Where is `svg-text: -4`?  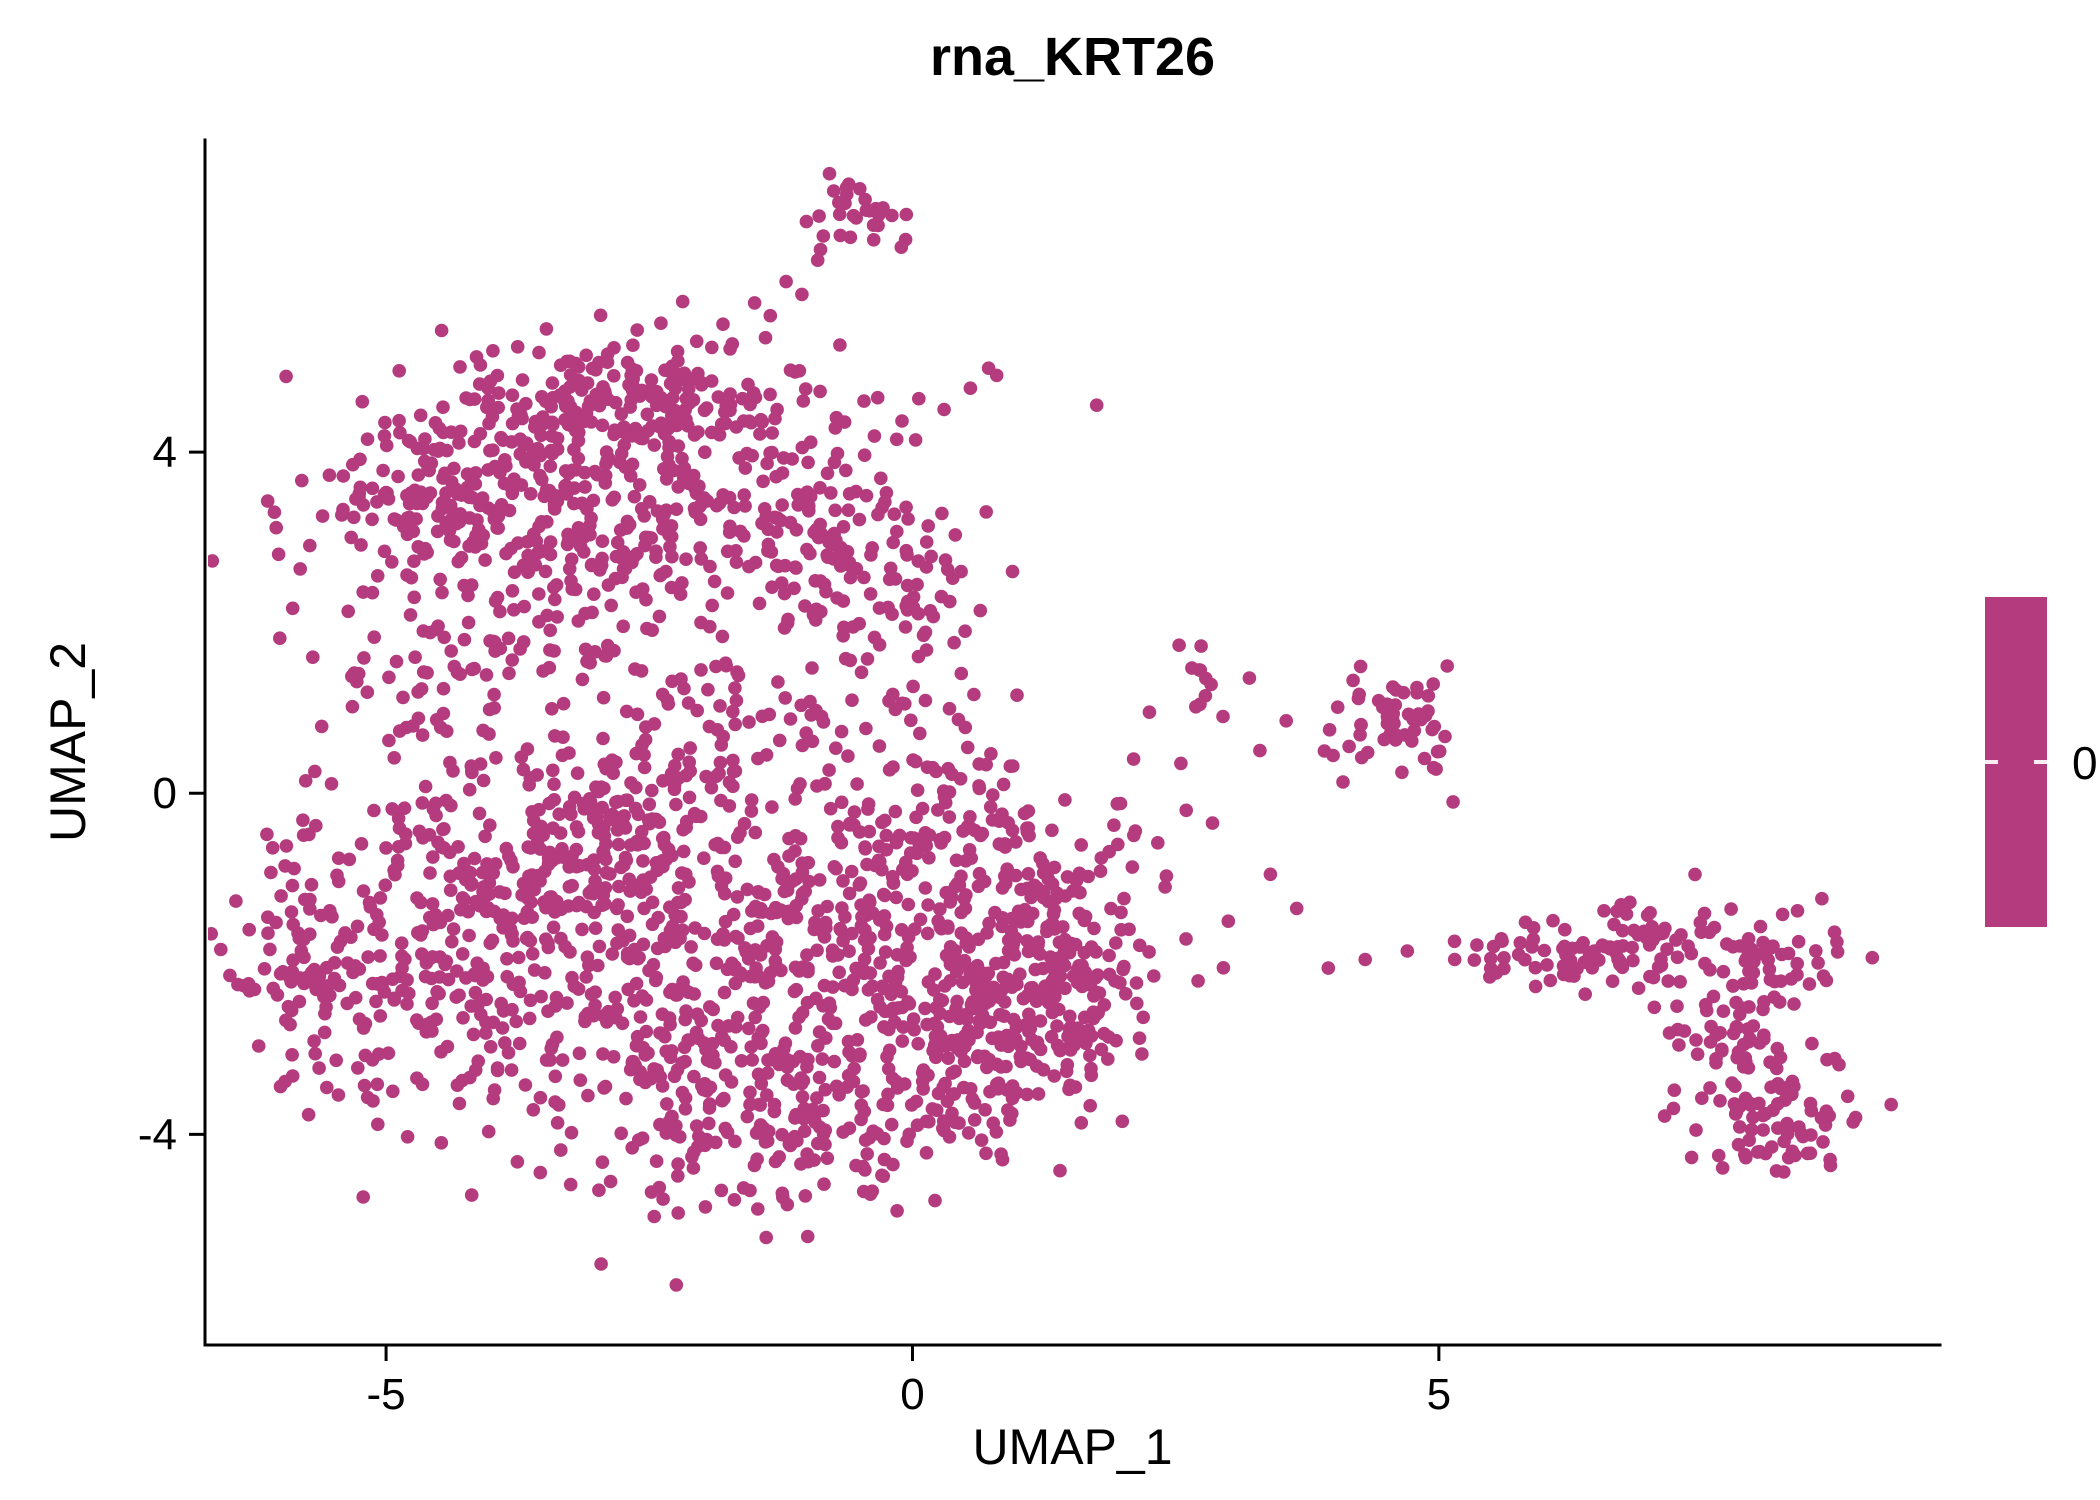
svg-text: -4 is located at coordinates (157, 1134).